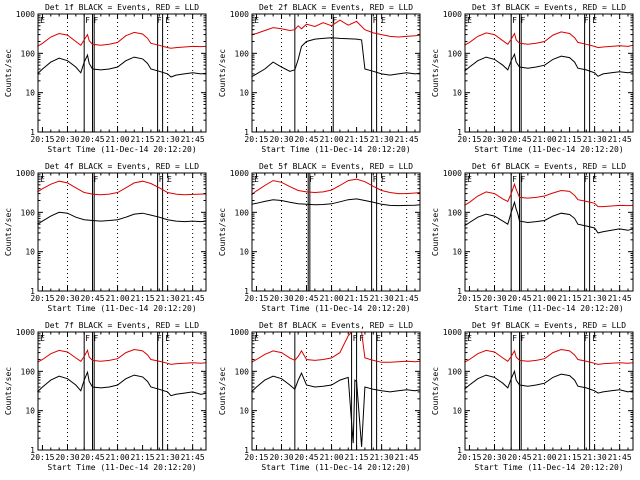 This screenshot has height=480, width=640. What do you see at coordinates (549, 325) in the screenshot?
I see `panel-title: Det 9f BLACK = Events, RED = LLD` at bounding box center [549, 325].